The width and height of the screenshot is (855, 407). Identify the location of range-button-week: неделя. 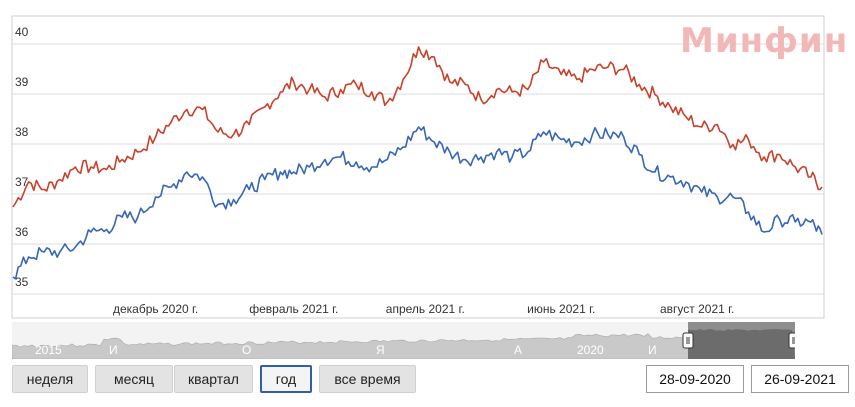
(50, 379).